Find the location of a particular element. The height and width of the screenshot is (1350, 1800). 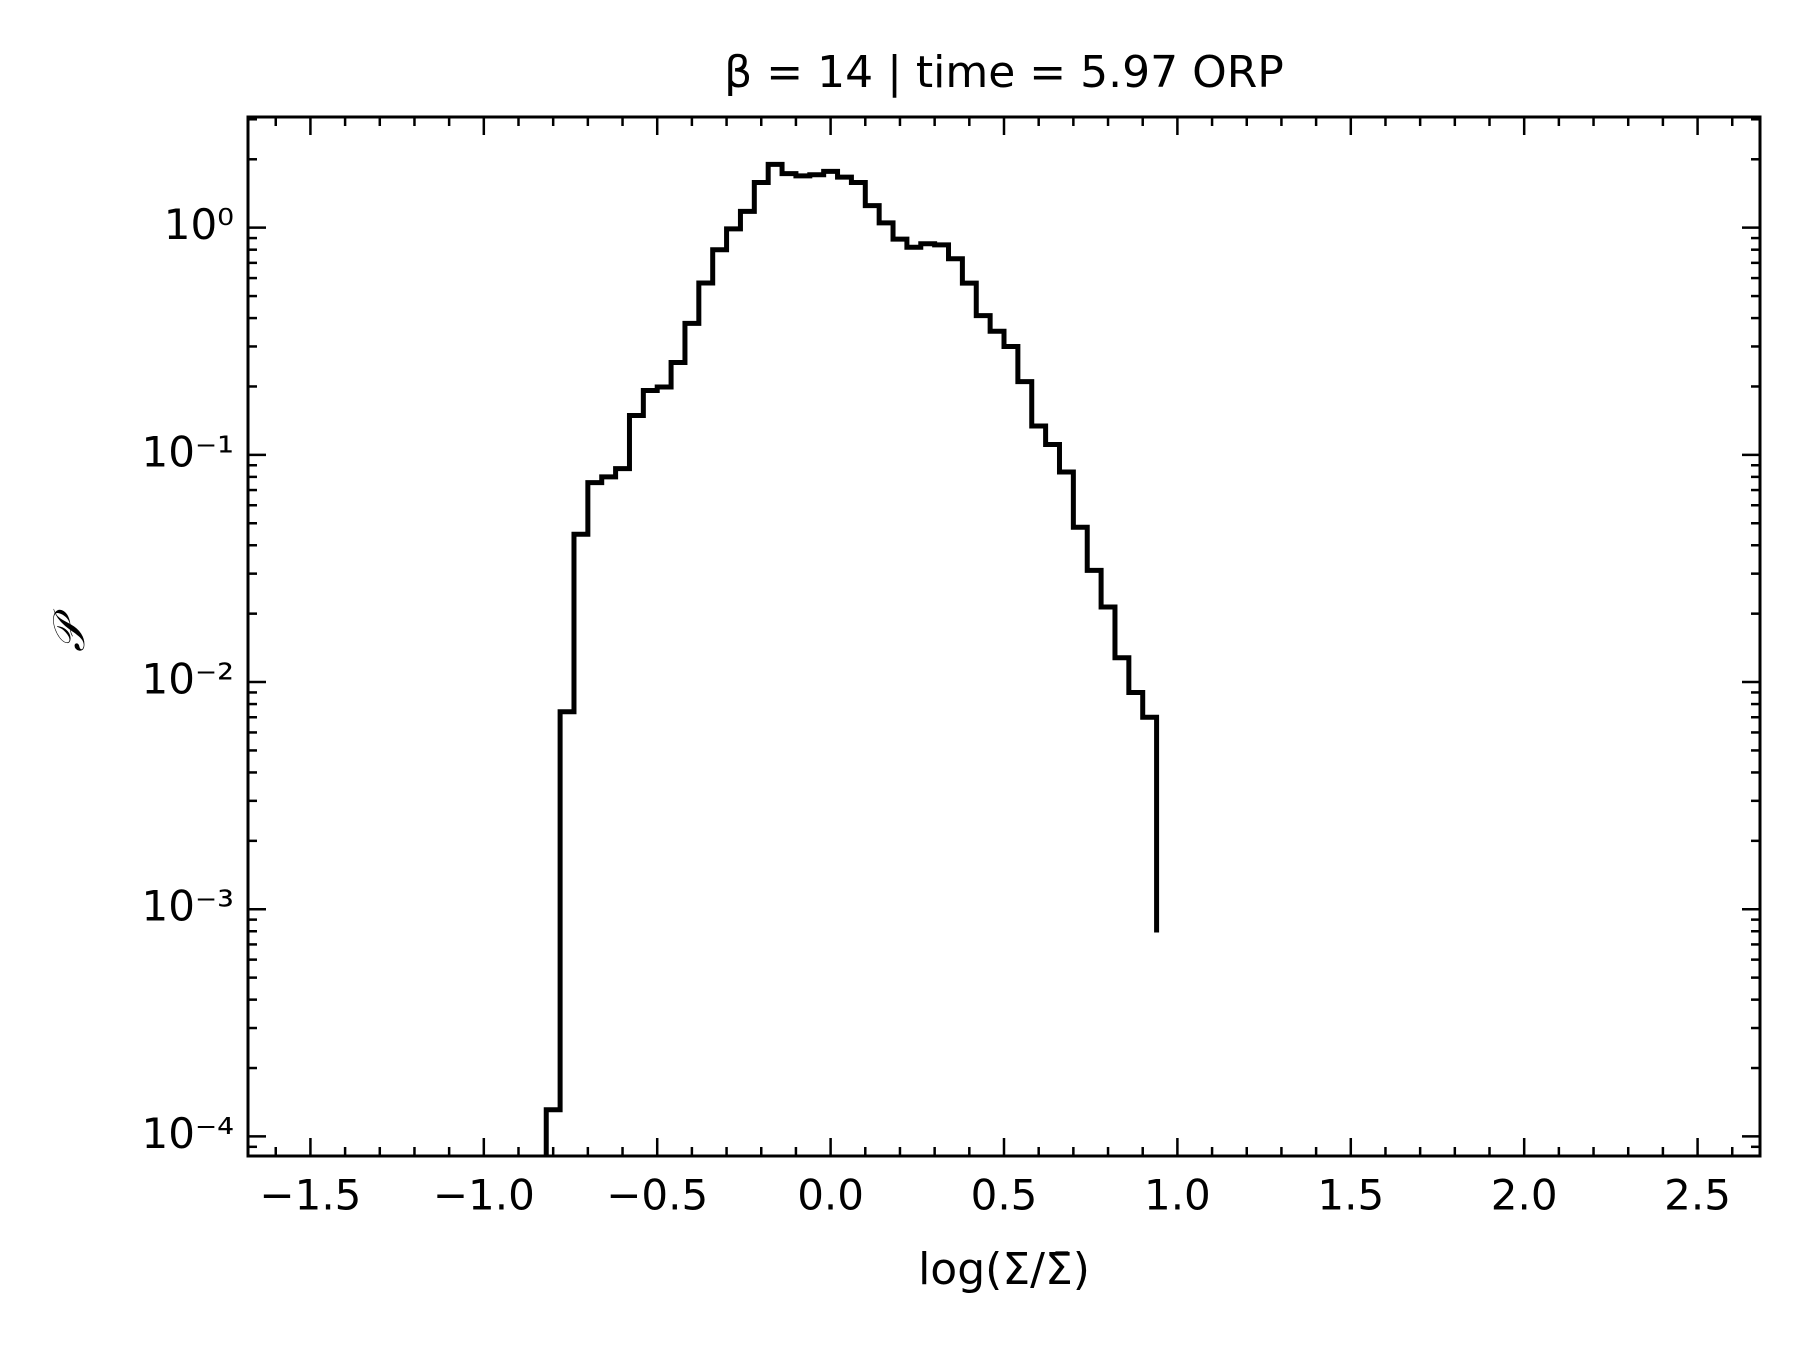

x-tick-label: 0.5 is located at coordinates (1004, 1195).